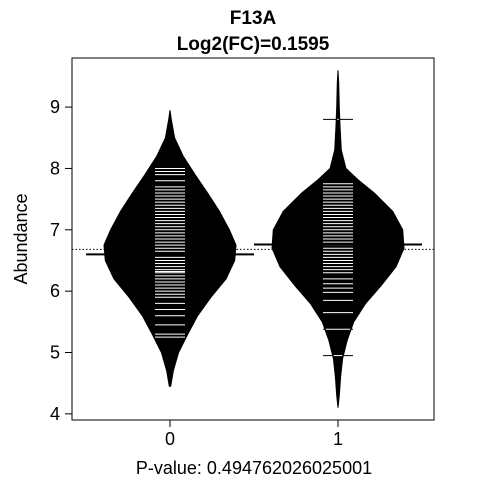 Image resolution: width=480 pixels, height=480 pixels. I want to click on chart-subtitle: Log2(FC)=0.1595, so click(253, 44).